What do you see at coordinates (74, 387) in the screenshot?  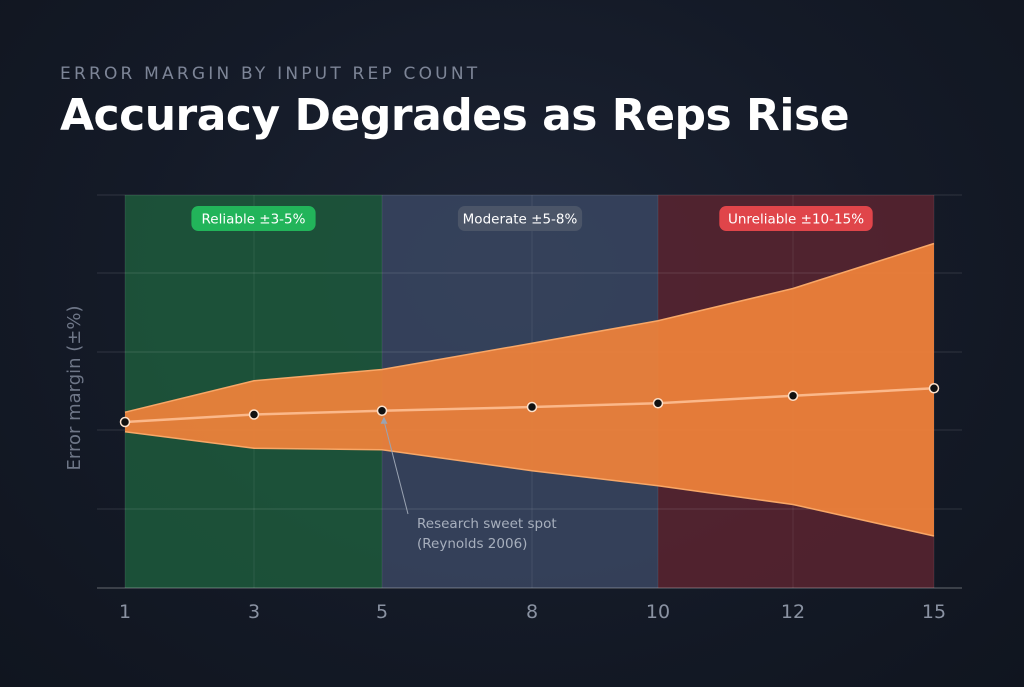 I see `y-axis-label: Error margin (±%)` at bounding box center [74, 387].